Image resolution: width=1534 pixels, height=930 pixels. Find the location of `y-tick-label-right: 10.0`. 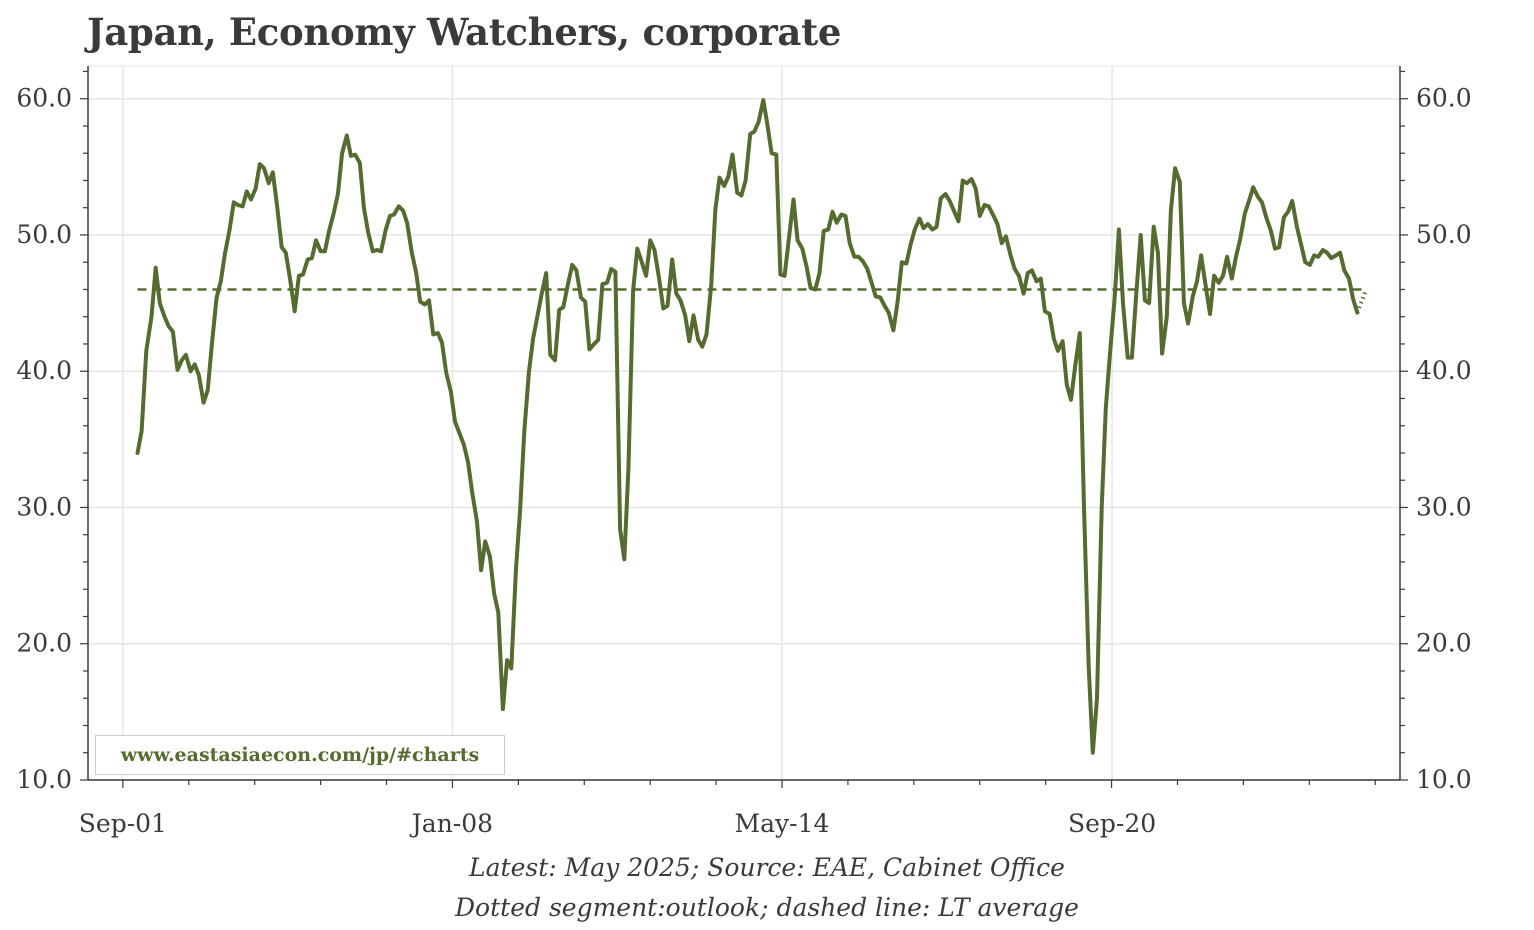

y-tick-label-right: 10.0 is located at coordinates (1444, 779).